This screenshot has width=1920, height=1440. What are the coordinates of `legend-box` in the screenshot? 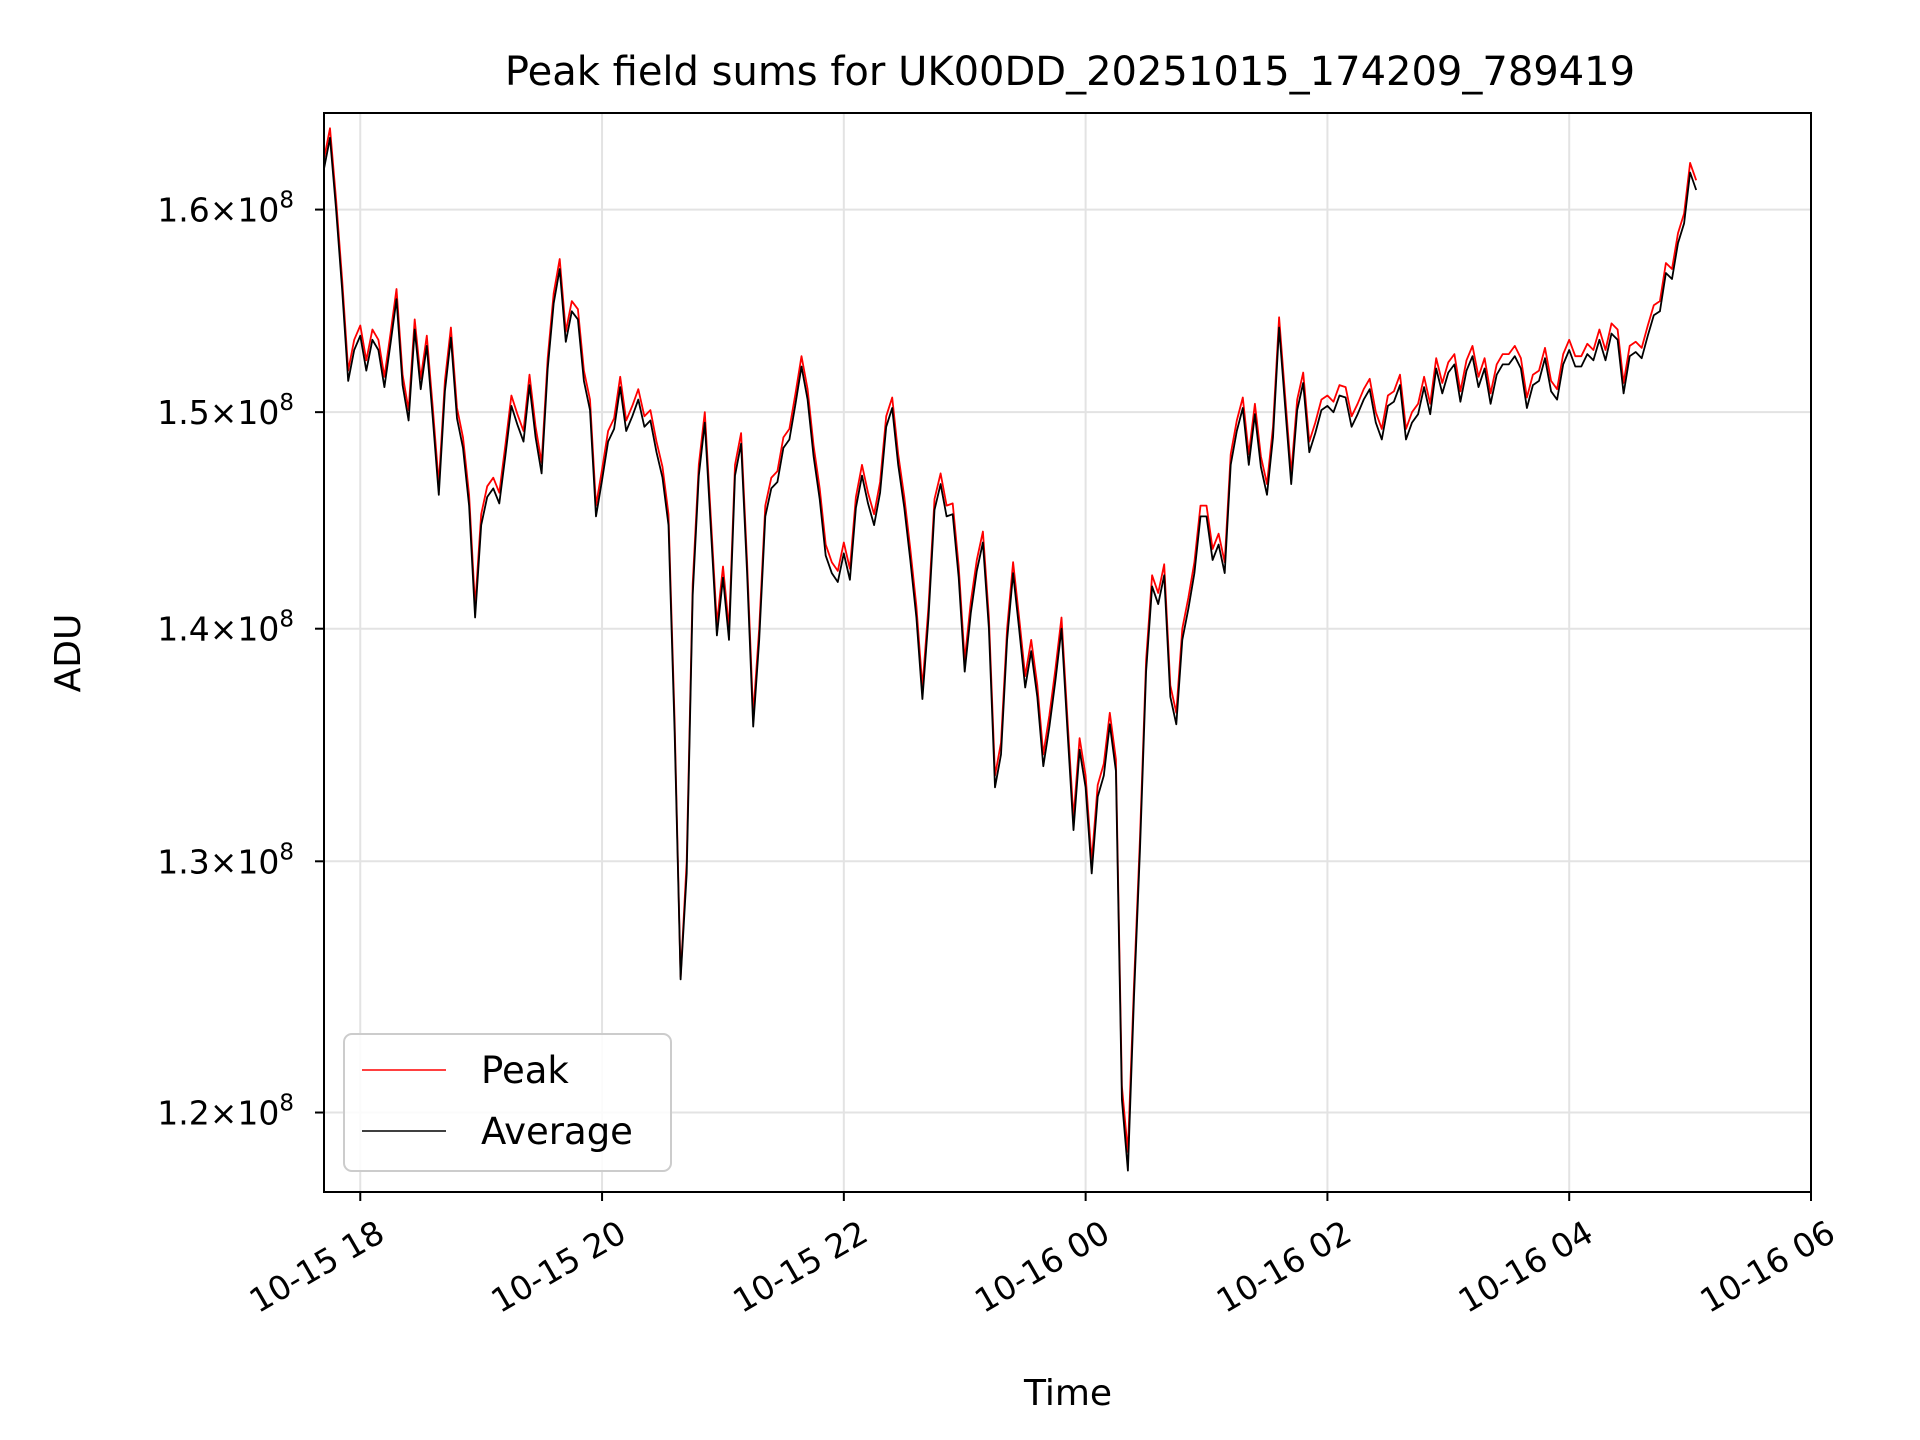 It's located at (507, 1102).